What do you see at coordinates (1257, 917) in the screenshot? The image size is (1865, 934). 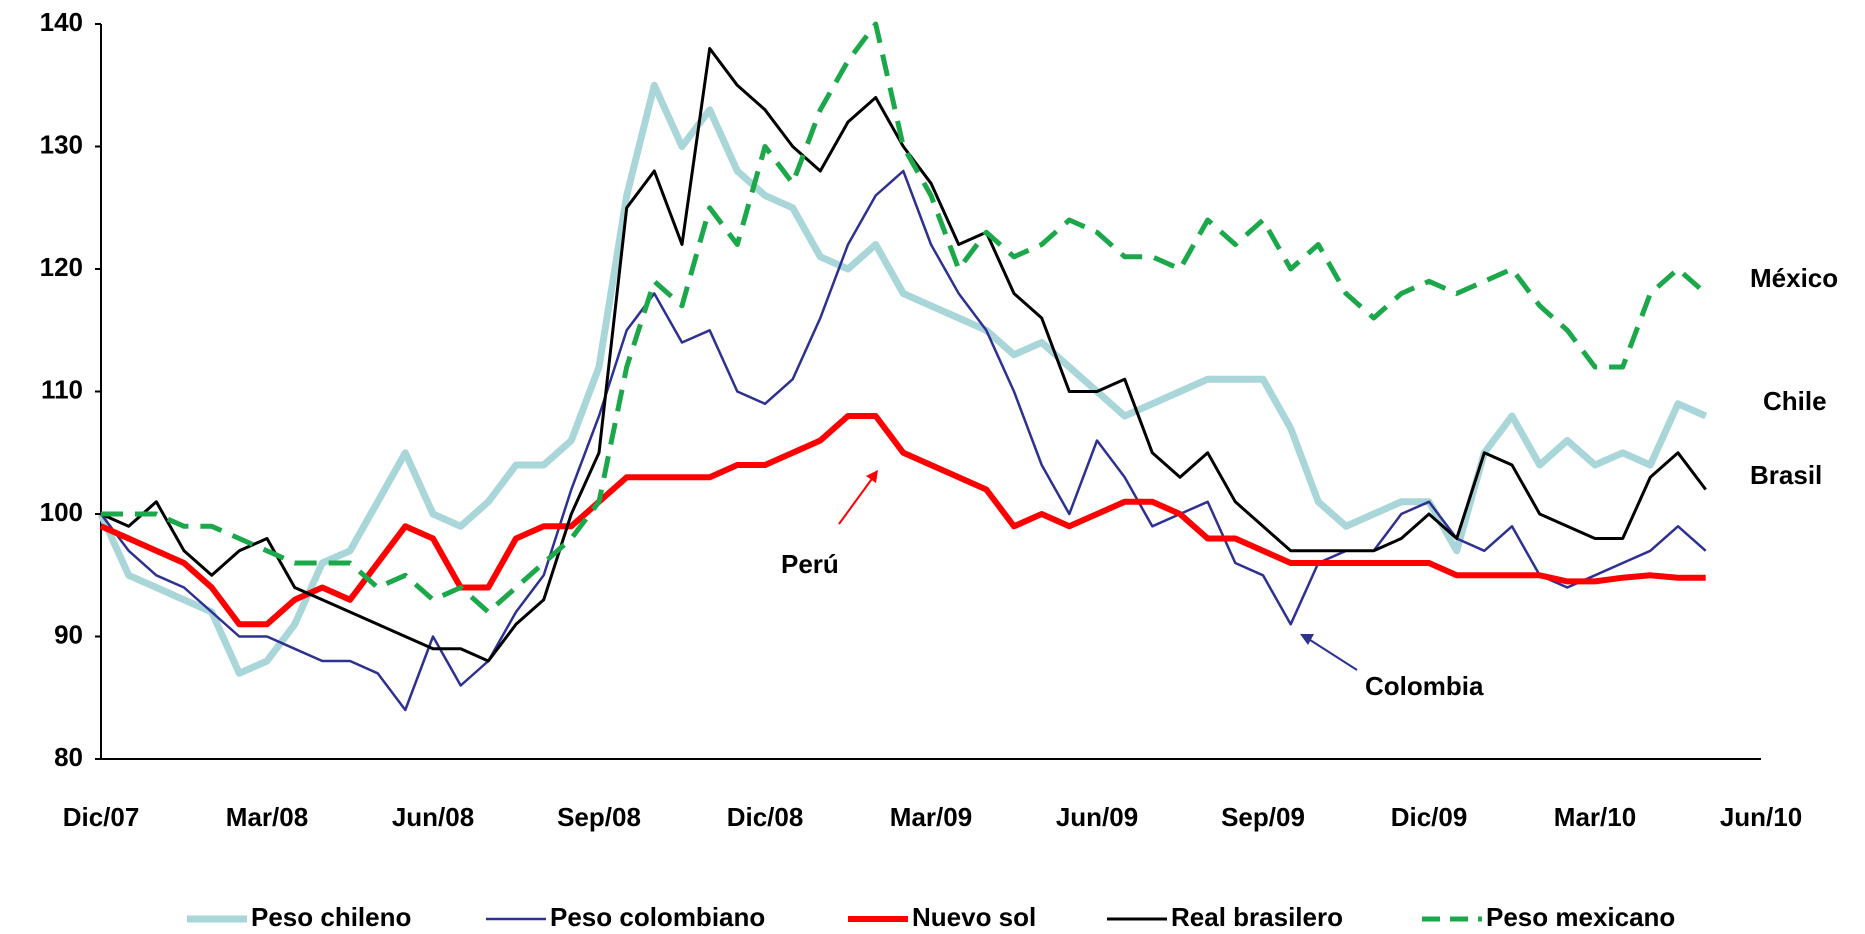 I see `legend-label: Real brasilero` at bounding box center [1257, 917].